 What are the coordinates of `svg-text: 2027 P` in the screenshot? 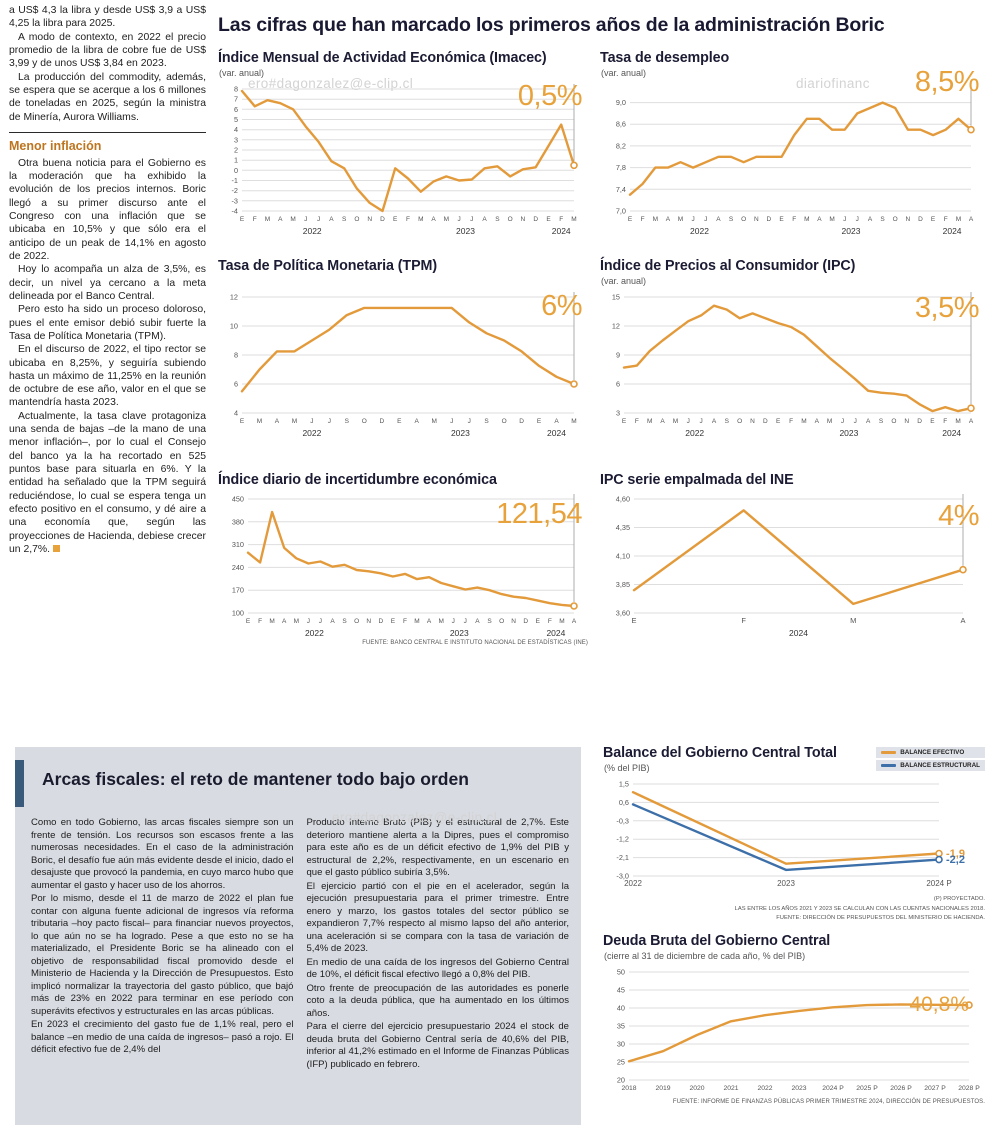 It's located at (935, 1088).